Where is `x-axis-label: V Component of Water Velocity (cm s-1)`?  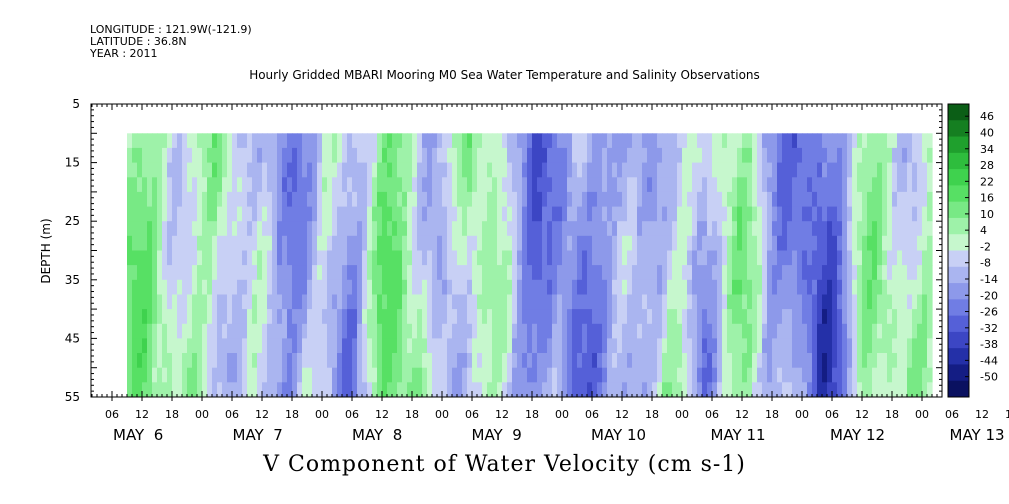
x-axis-label: V Component of Water Velocity (cm s-1) is located at coordinates (504, 464).